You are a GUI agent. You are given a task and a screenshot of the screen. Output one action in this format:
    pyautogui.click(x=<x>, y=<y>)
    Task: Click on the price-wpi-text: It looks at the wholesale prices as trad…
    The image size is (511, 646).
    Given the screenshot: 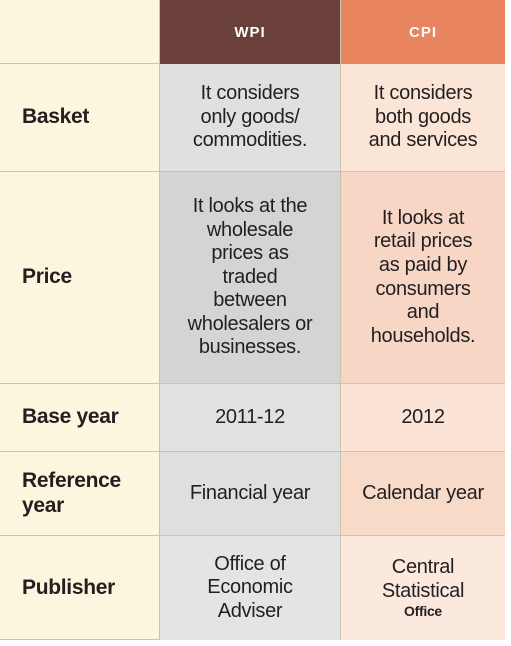 What is the action you would take?
    pyautogui.click(x=250, y=276)
    